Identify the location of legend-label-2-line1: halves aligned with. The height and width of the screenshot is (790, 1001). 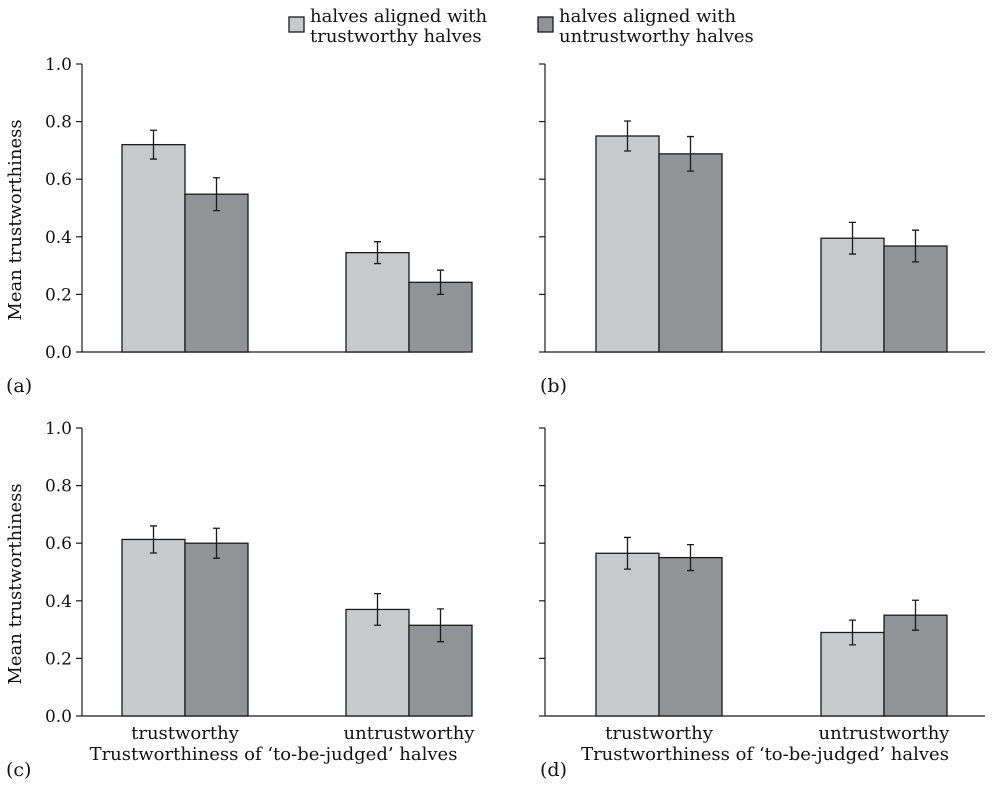
(648, 16).